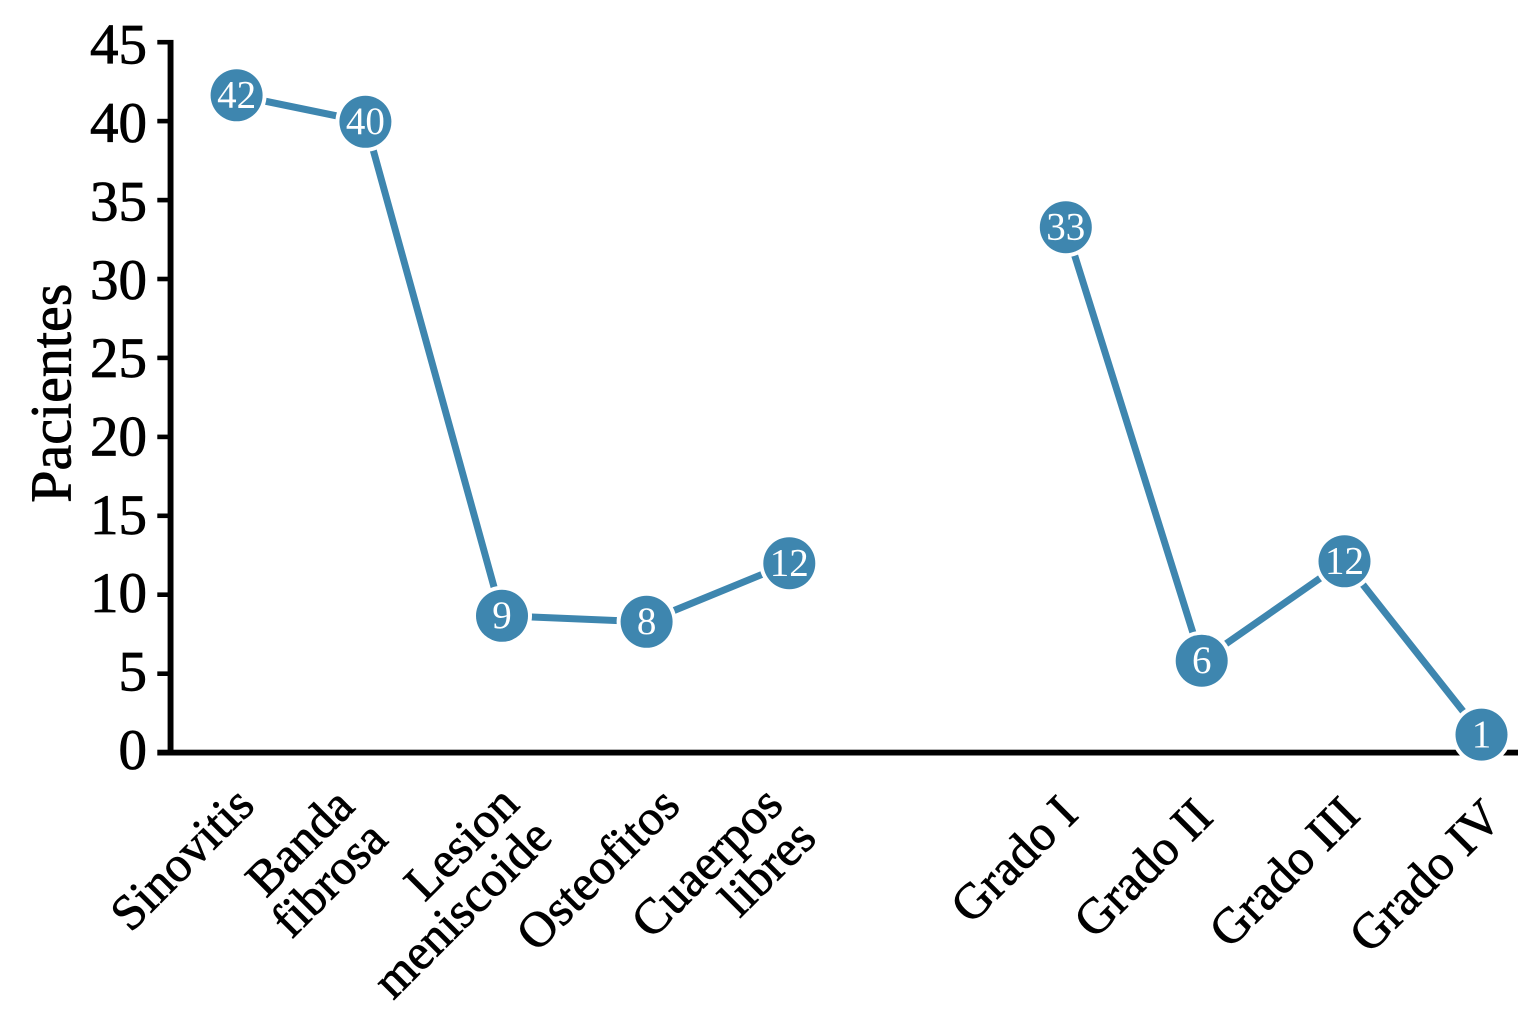 Image resolution: width=1518 pixels, height=1024 pixels. What do you see at coordinates (1202, 660) in the screenshot?
I see `svg-text: 6` at bounding box center [1202, 660].